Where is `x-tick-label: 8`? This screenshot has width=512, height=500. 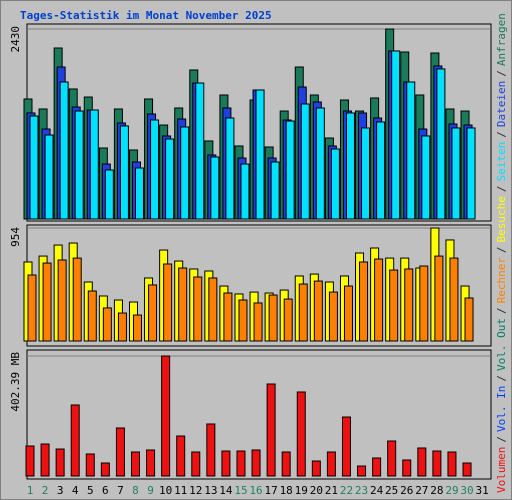 x-tick-label: 8 is located at coordinates (135, 490).